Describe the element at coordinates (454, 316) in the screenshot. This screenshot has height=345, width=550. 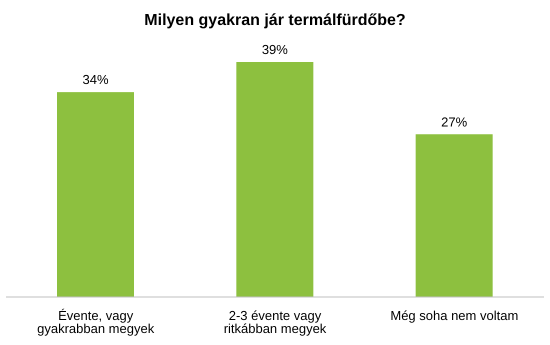
I see `x-tick-label: Még soha nem voltam` at that location.